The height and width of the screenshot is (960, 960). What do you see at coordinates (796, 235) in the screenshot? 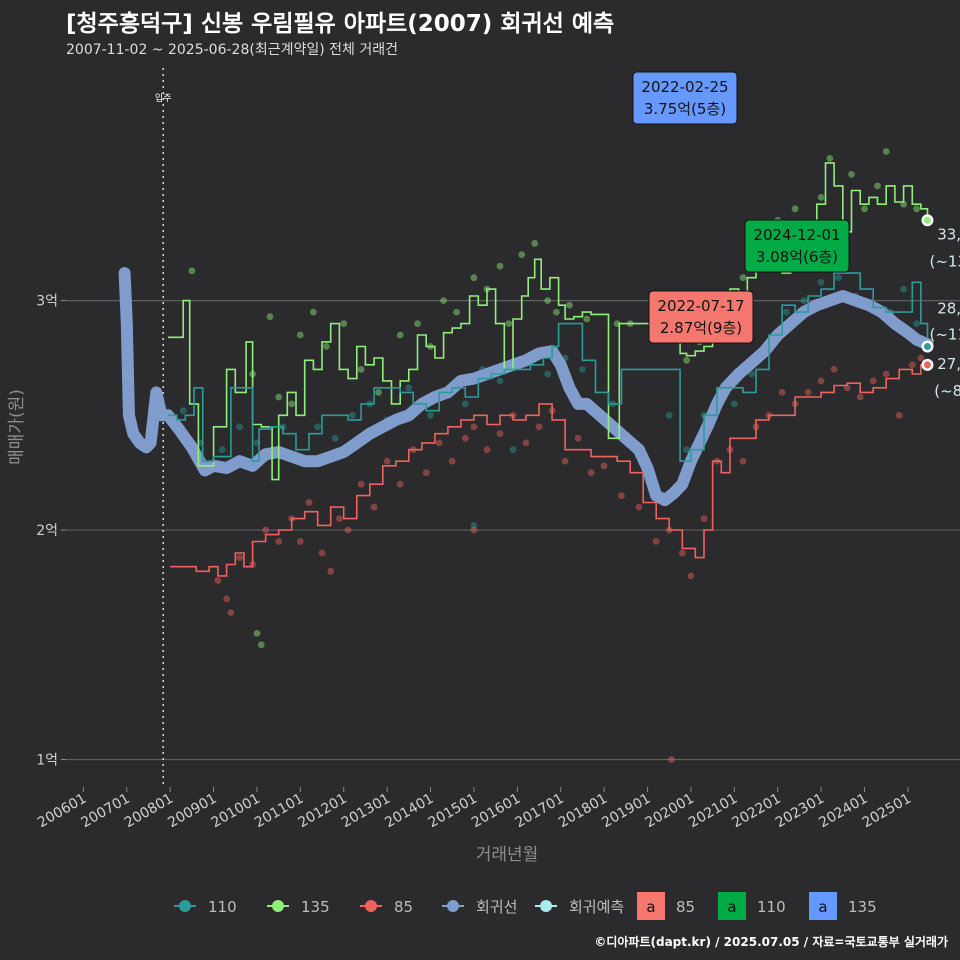
I see `annotation-date-box110: 2024-12-01` at bounding box center [796, 235].